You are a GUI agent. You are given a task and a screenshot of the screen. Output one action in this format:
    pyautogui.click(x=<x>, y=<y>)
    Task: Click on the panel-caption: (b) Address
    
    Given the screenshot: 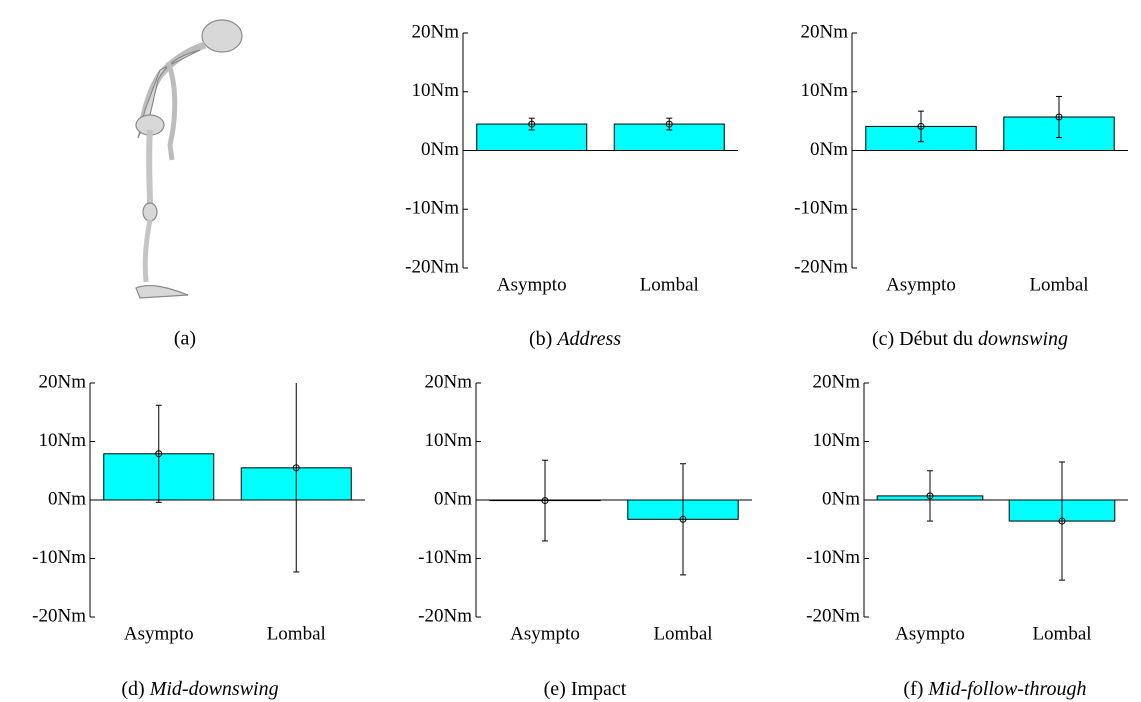 What is the action you would take?
    pyautogui.click(x=575, y=339)
    